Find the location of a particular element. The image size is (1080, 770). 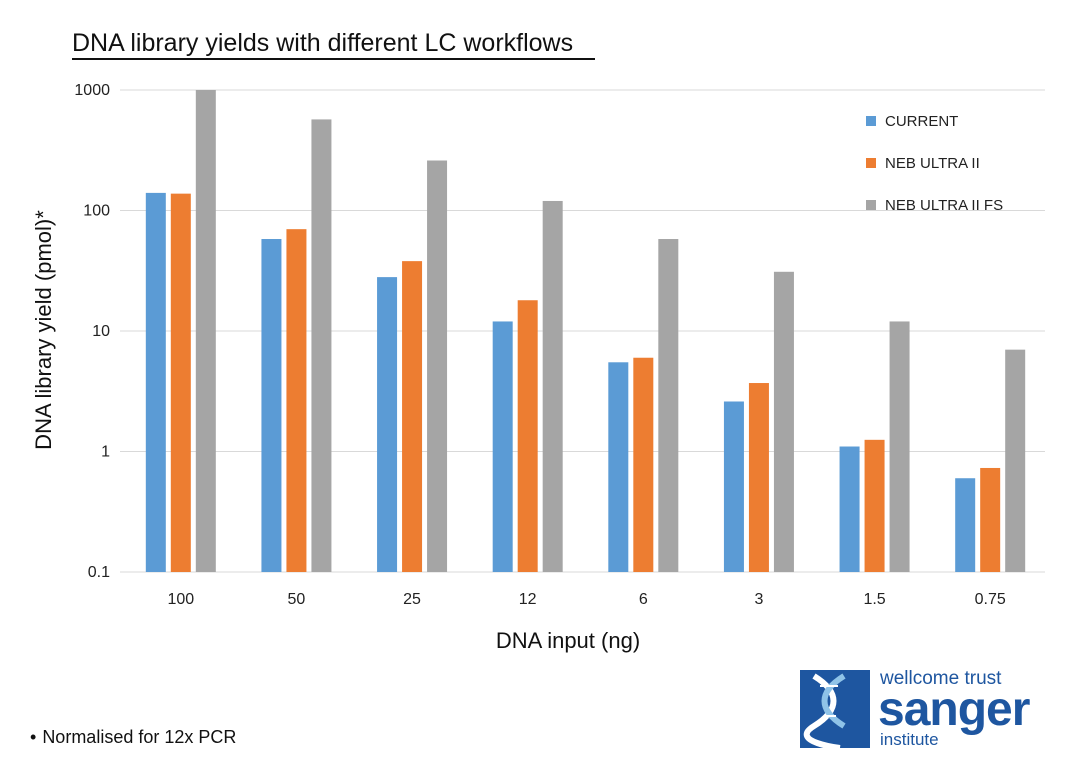

dna-helix-logo-icon is located at coordinates (835, 710).